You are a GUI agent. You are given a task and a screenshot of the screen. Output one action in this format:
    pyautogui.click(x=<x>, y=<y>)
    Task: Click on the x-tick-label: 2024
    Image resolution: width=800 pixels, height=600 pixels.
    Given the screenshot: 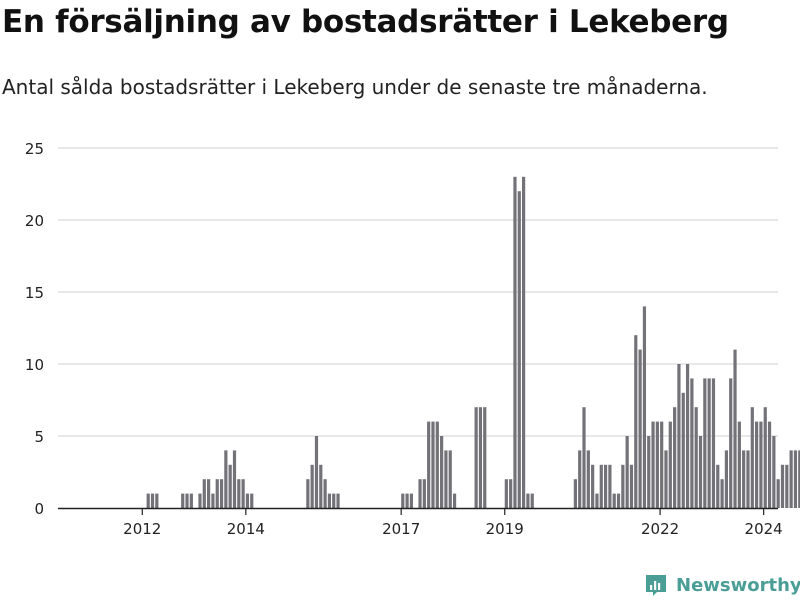 What is the action you would take?
    pyautogui.click(x=764, y=529)
    